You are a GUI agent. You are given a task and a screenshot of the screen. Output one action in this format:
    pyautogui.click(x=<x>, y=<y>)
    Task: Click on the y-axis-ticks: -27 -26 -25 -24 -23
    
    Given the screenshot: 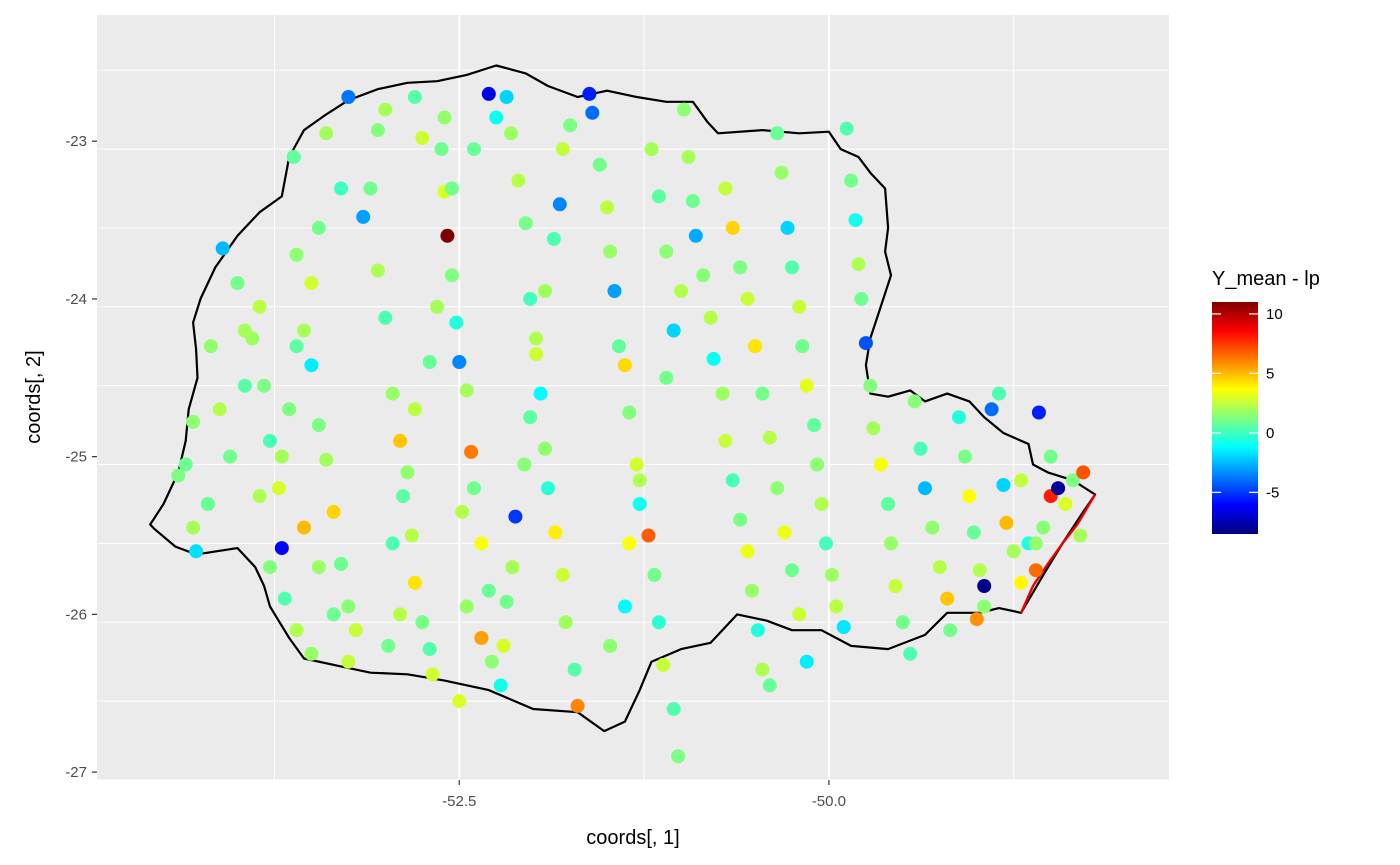 What is the action you would take?
    pyautogui.click(x=81, y=457)
    